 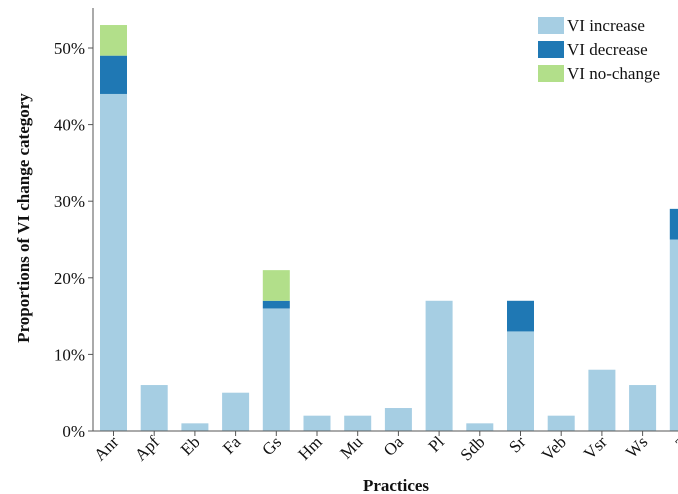 What do you see at coordinates (147, 448) in the screenshot?
I see `x-tick-label: Apf` at bounding box center [147, 448].